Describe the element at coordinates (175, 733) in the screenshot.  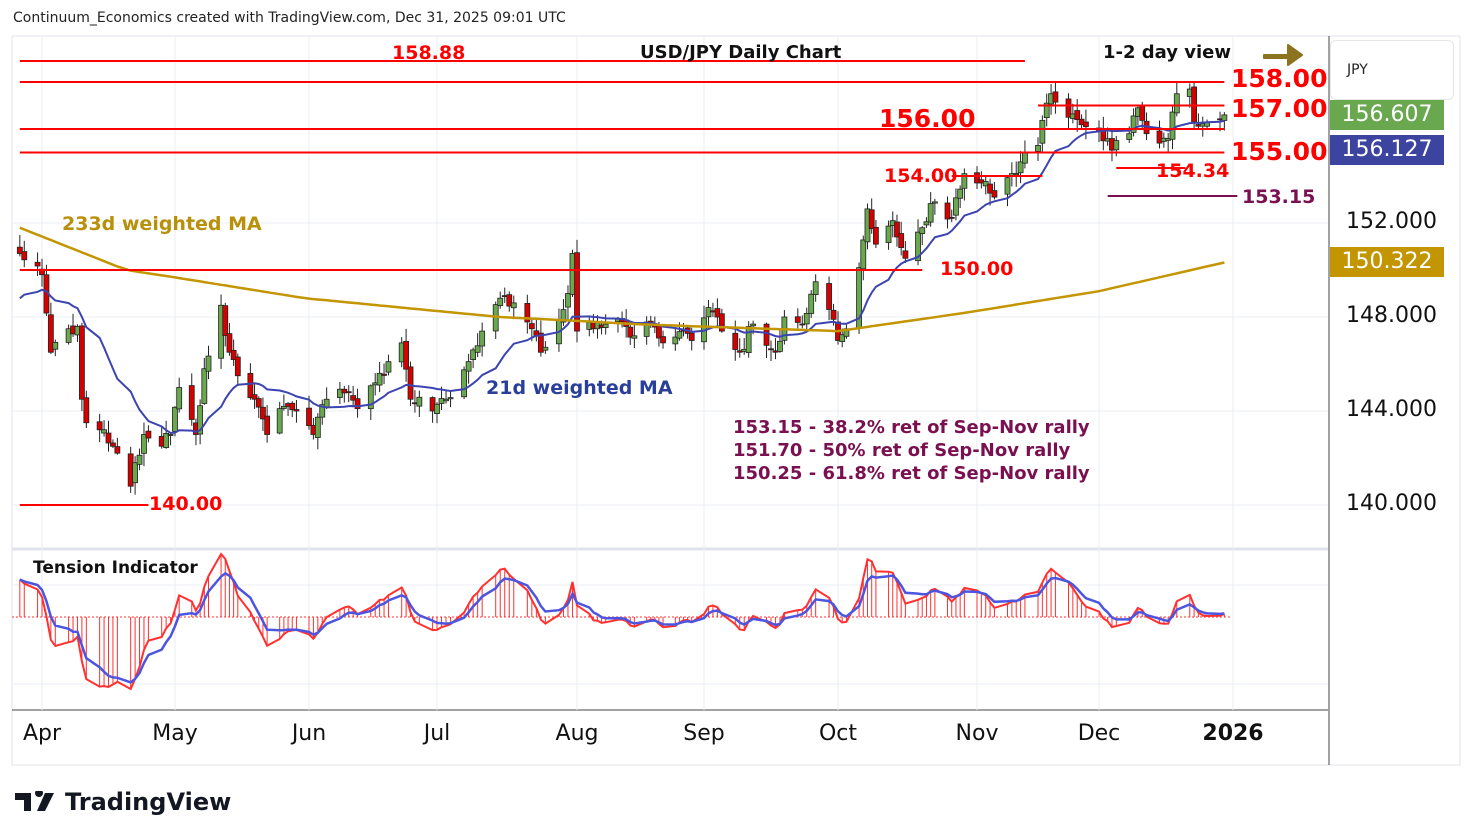
I see `time-tick-label: May` at that location.